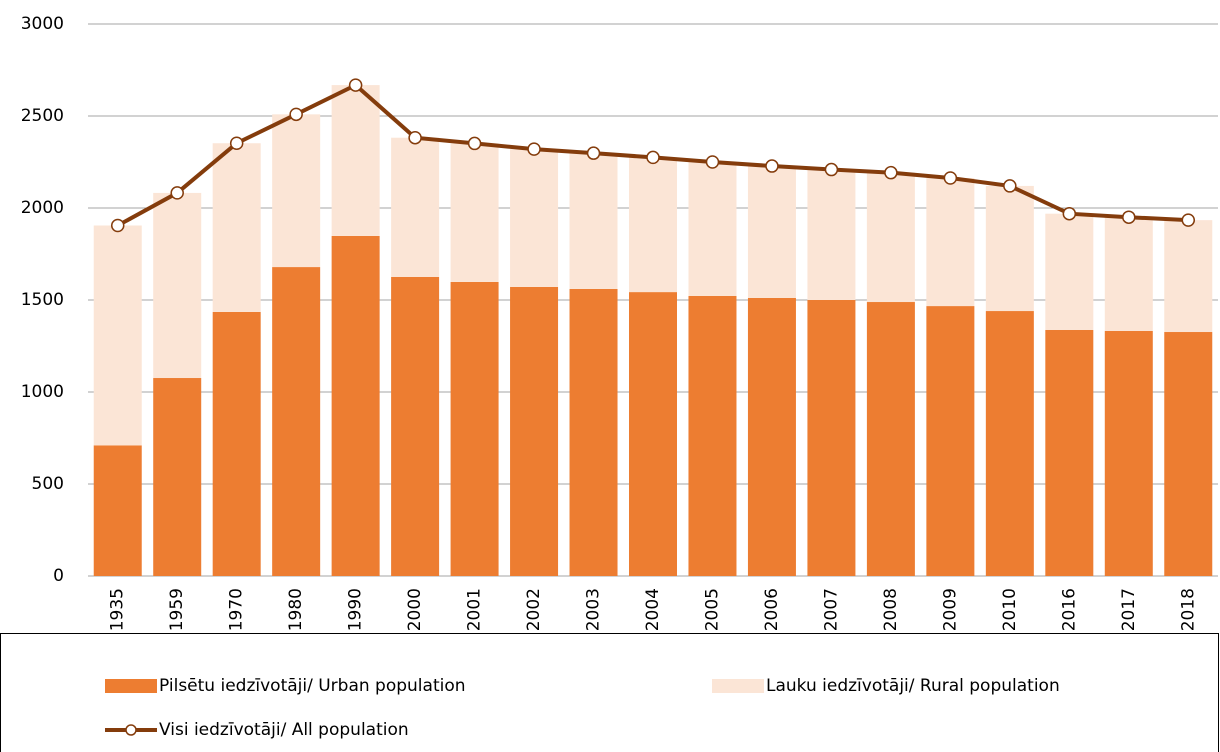 The image size is (1220, 752). What do you see at coordinates (284, 730) in the screenshot?
I see `legend-label: Visi iedzīvotāji/ All population` at bounding box center [284, 730].